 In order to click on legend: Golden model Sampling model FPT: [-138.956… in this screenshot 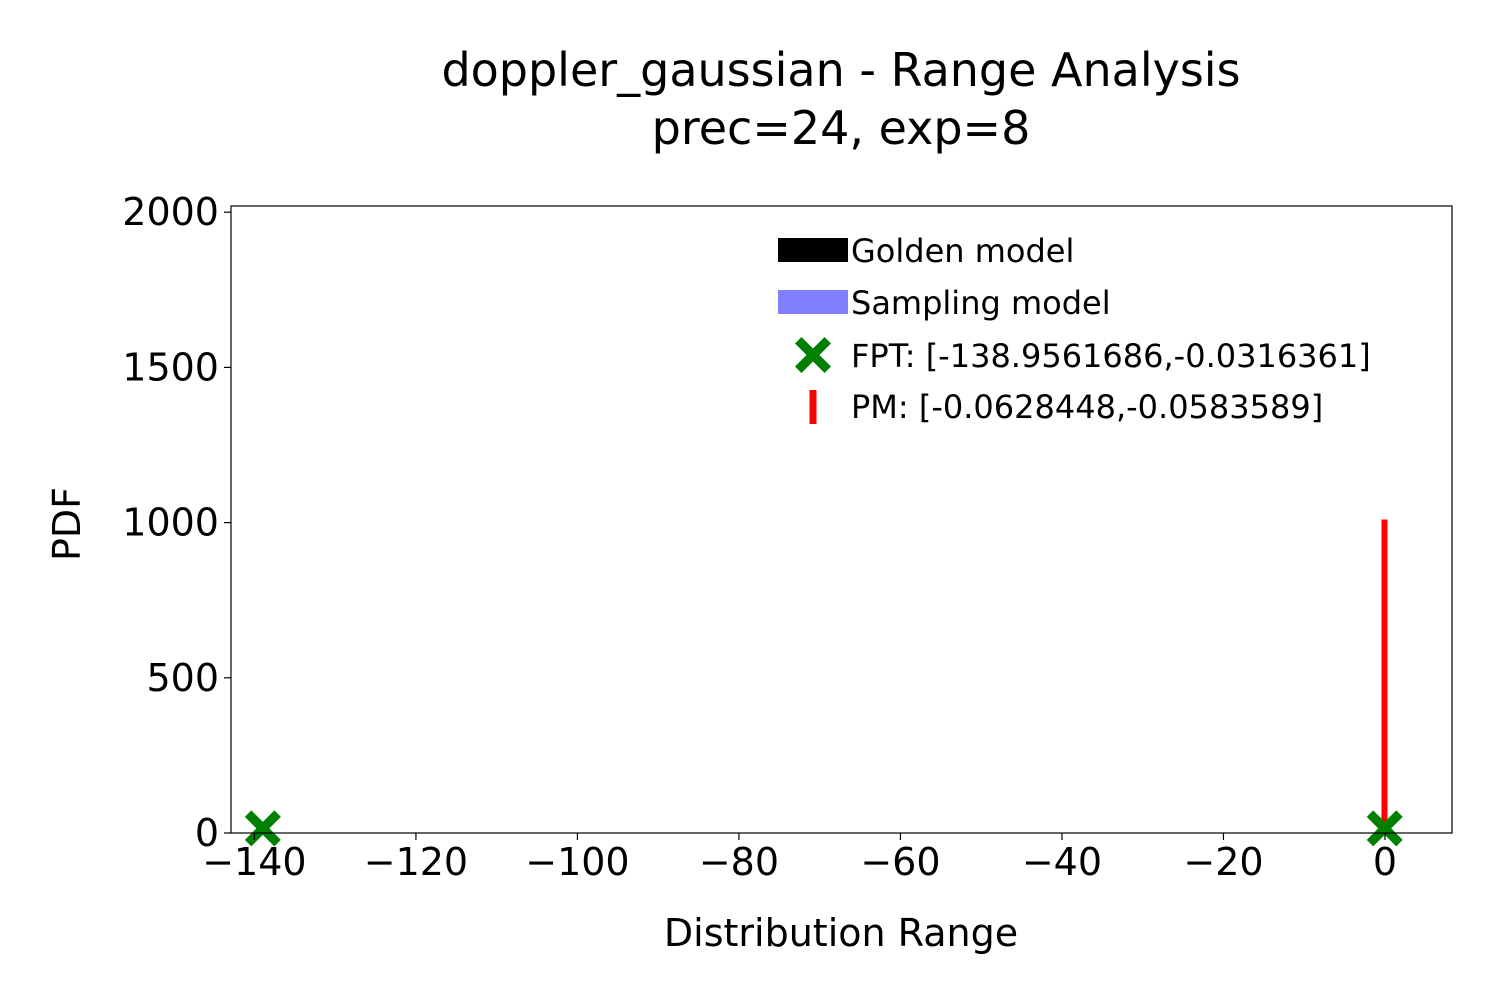, I will do `click(1074, 329)`.